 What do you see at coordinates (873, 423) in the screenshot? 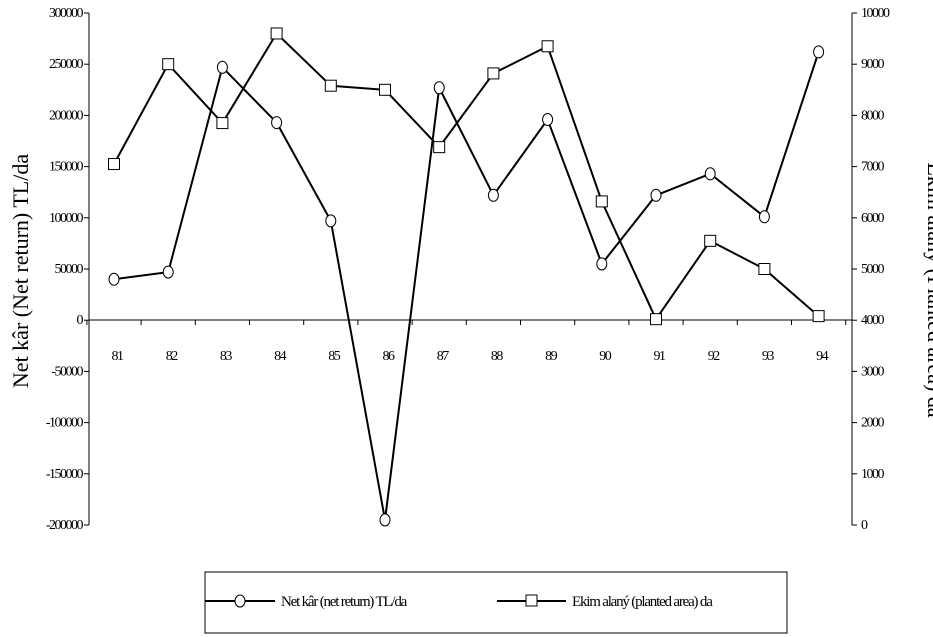
I see `y-right-tick-label: 2000` at bounding box center [873, 423].